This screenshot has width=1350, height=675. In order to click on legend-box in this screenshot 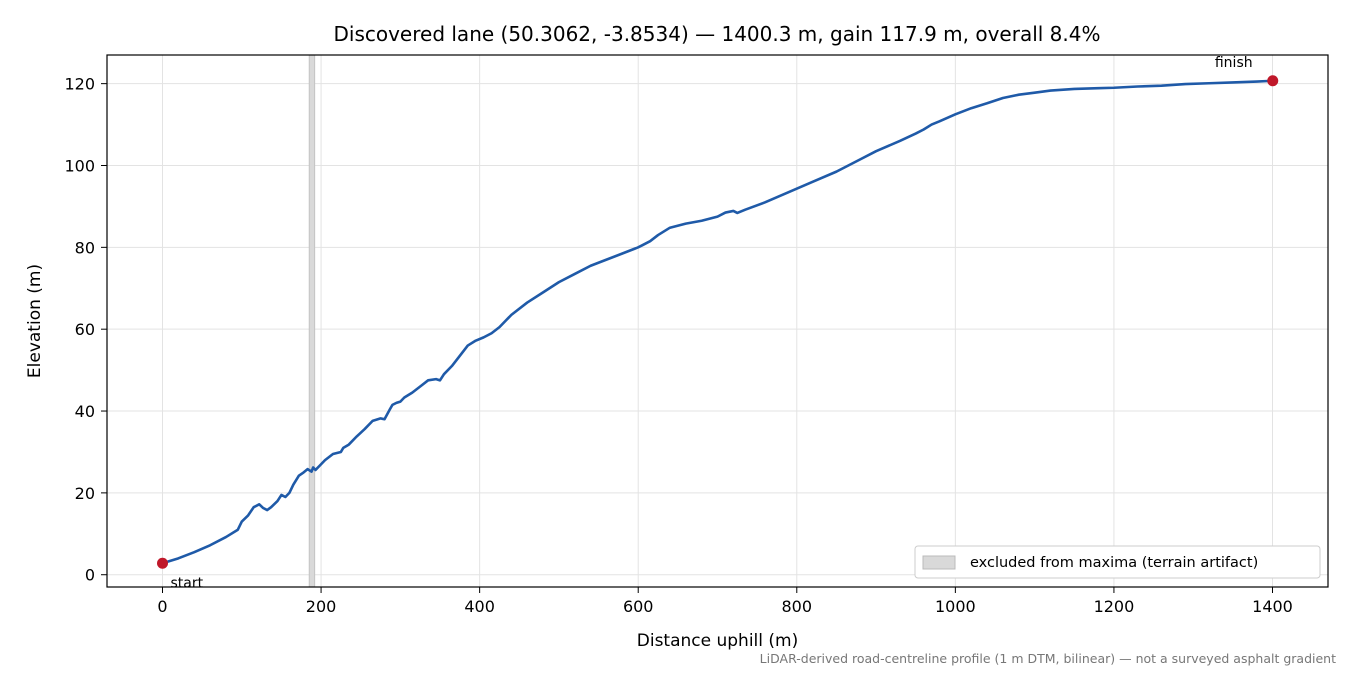, I will do `click(1117, 562)`.